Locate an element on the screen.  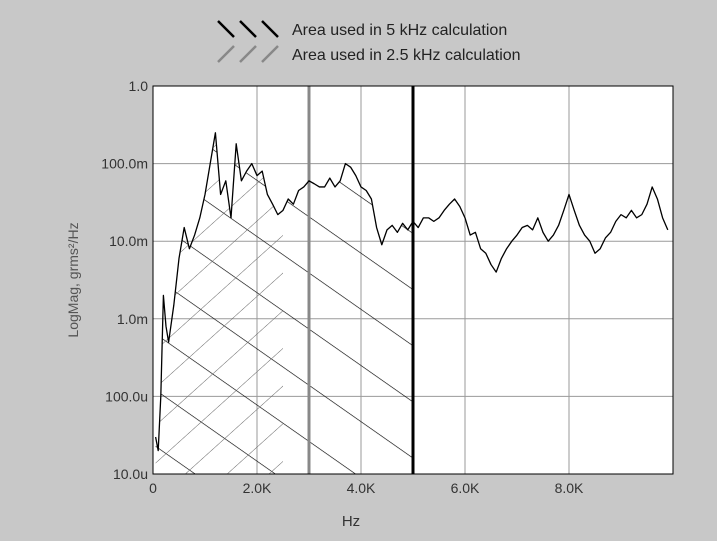
x-tick-labels: 0 2.0K 4.0K 6.0K 8.0K is located at coordinates (366, 488).